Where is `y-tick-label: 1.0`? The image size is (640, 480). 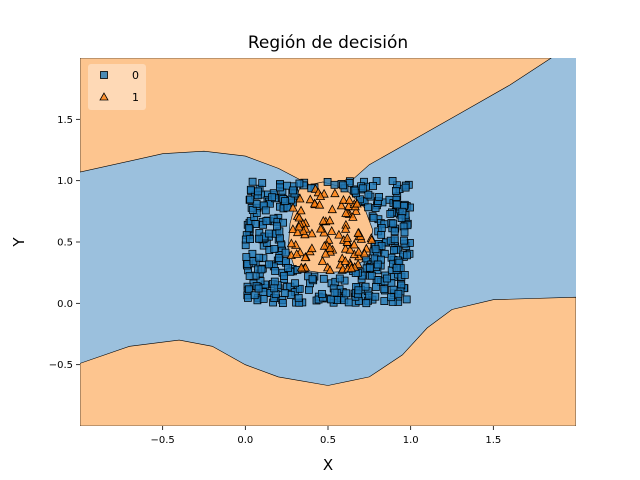 y-tick-label: 1.0 is located at coordinates (65, 181).